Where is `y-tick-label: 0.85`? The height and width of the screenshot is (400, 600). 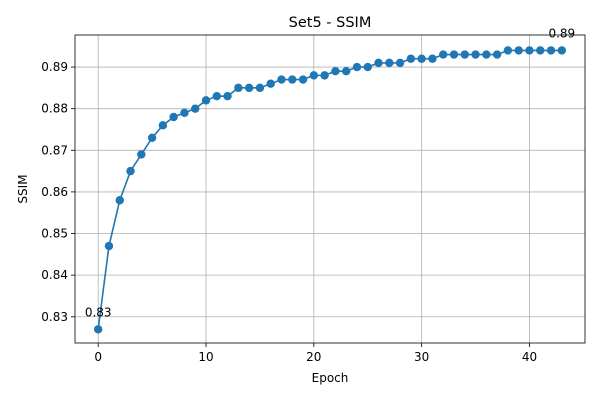
y-tick-label: 0.85 is located at coordinates (54, 234).